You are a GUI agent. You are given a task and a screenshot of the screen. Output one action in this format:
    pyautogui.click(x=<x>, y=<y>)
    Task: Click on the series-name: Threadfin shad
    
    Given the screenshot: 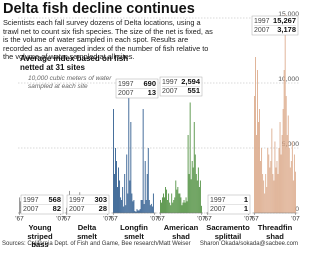 What is the action you would take?
    pyautogui.click(x=275, y=232)
    